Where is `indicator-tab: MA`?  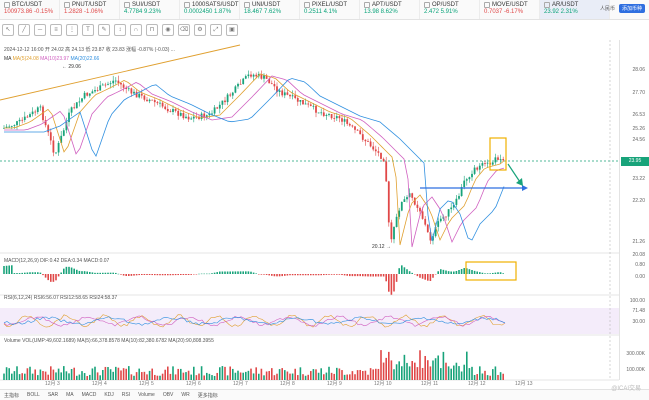
indicator-tab: MA is located at coordinates (70, 395).